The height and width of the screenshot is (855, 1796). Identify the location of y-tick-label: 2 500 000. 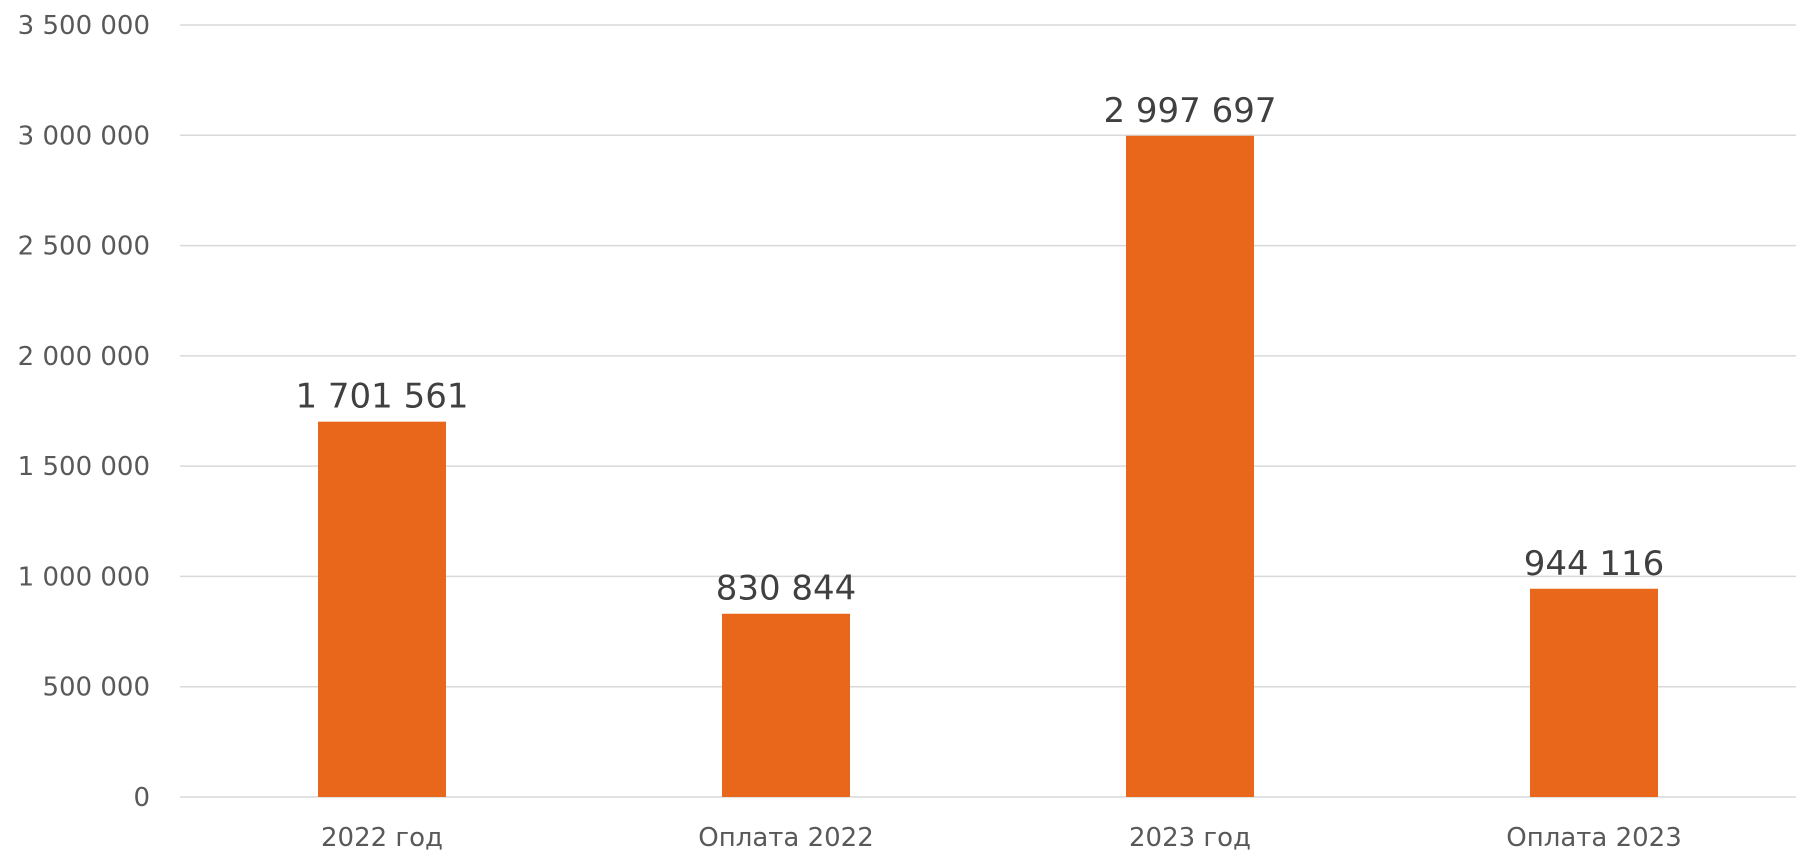
(84, 247).